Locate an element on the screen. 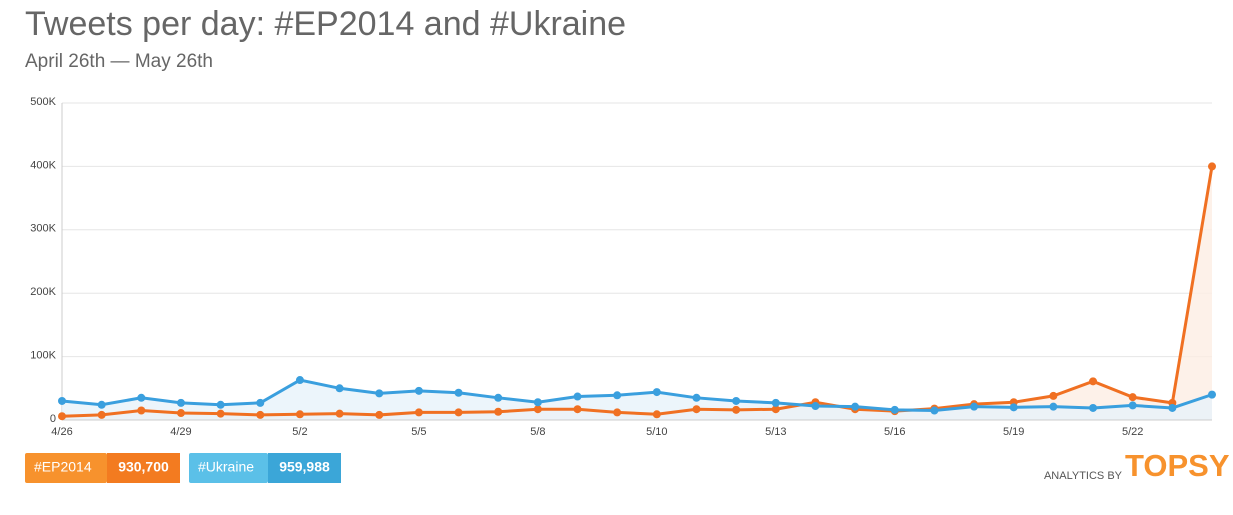 This screenshot has height=515, width=1233. y-tick-label: 400K is located at coordinates (43, 165).